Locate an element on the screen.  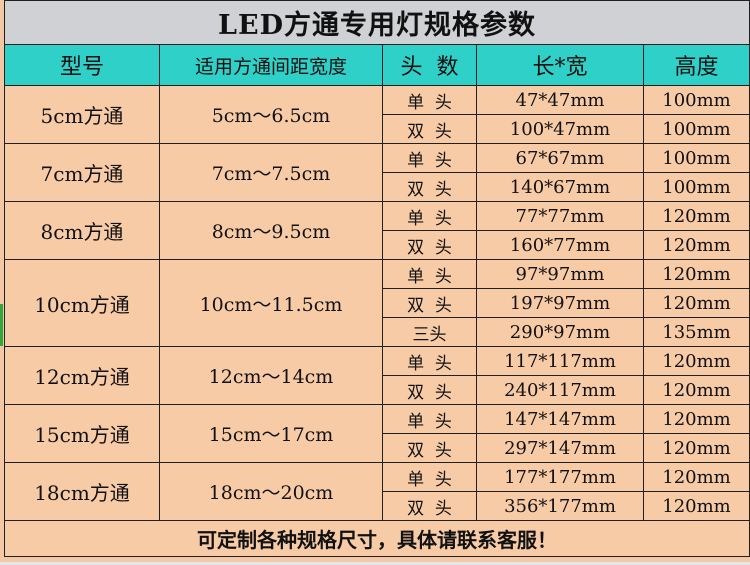
header-spacing-range: 适用方通间距宽度 is located at coordinates (271, 65).